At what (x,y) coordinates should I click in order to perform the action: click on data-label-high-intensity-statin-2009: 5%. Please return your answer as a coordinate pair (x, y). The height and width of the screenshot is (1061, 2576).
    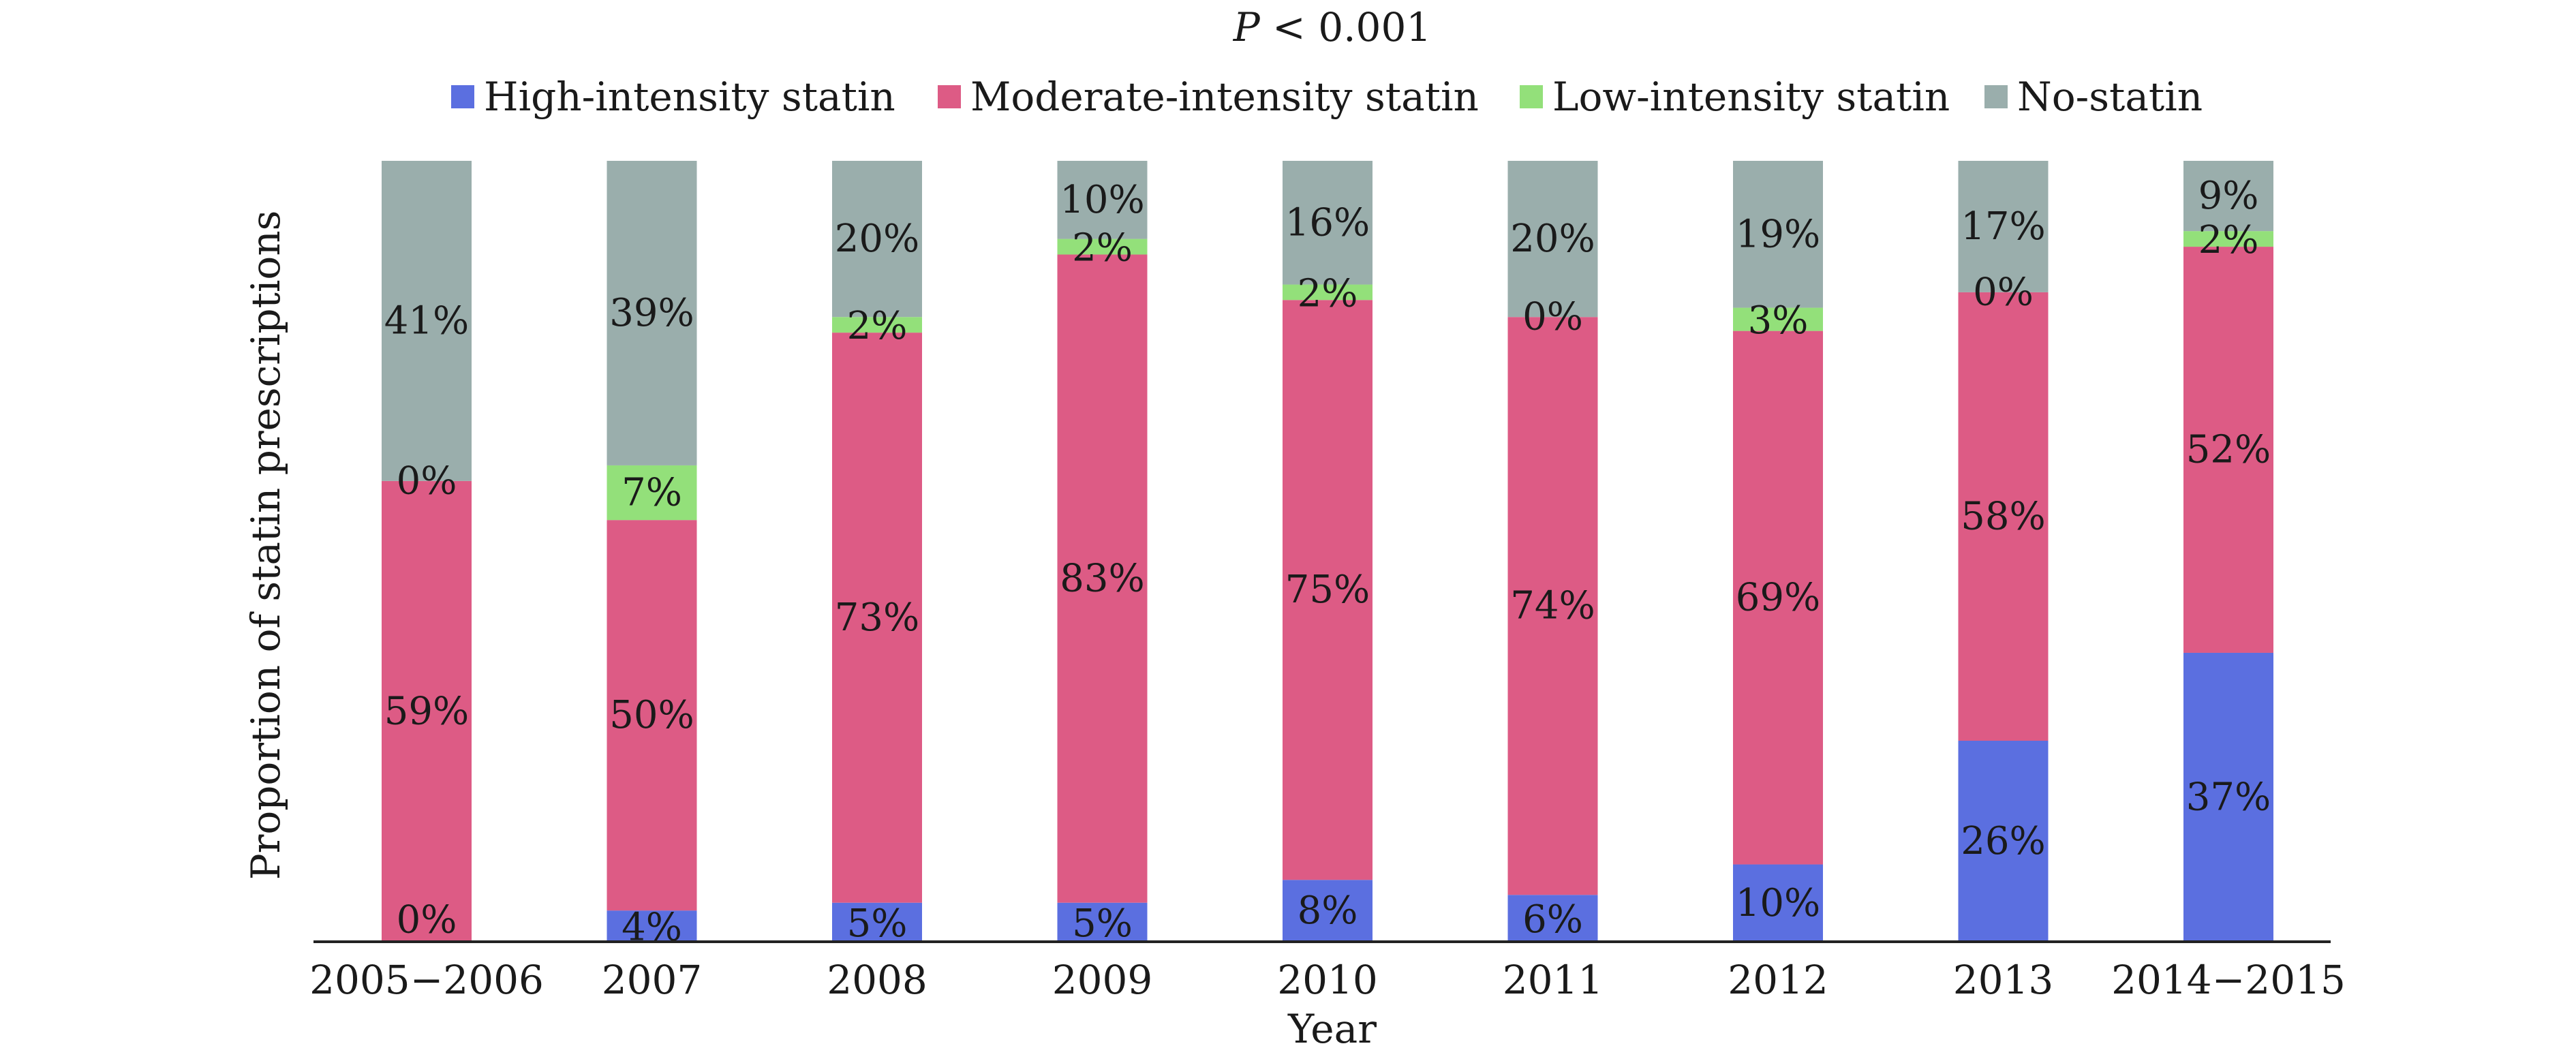
    Looking at the image, I should click on (1102, 924).